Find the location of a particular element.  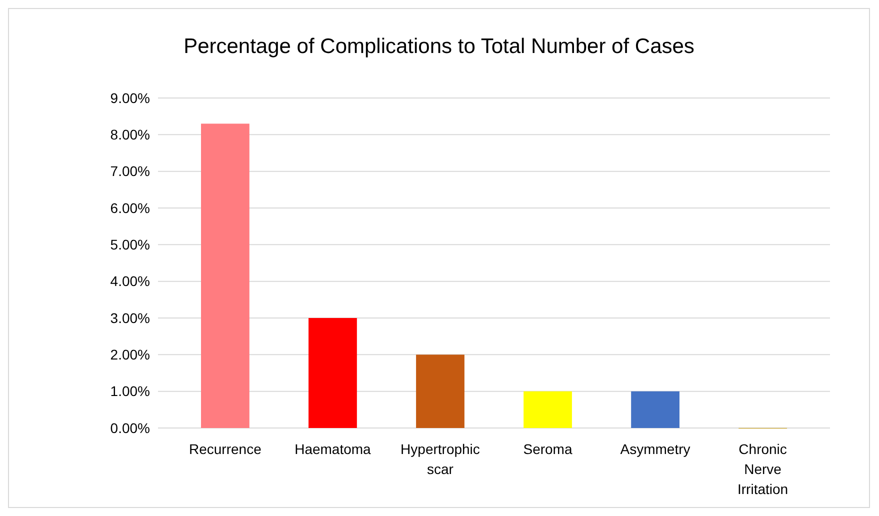

y-tick-label: 0.00% is located at coordinates (130, 428).